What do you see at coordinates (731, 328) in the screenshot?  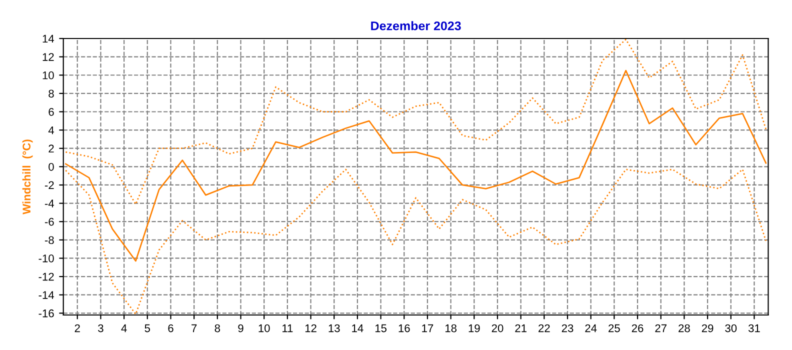 I see `x-tick-label: 30` at bounding box center [731, 328].